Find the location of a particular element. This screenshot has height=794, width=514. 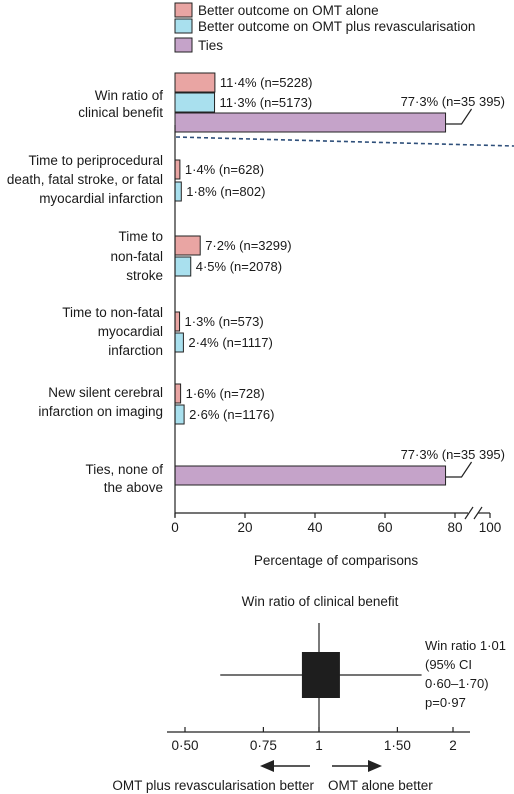

data-label-6-ties: 77·3% (n=35 395) is located at coordinates (453, 454).